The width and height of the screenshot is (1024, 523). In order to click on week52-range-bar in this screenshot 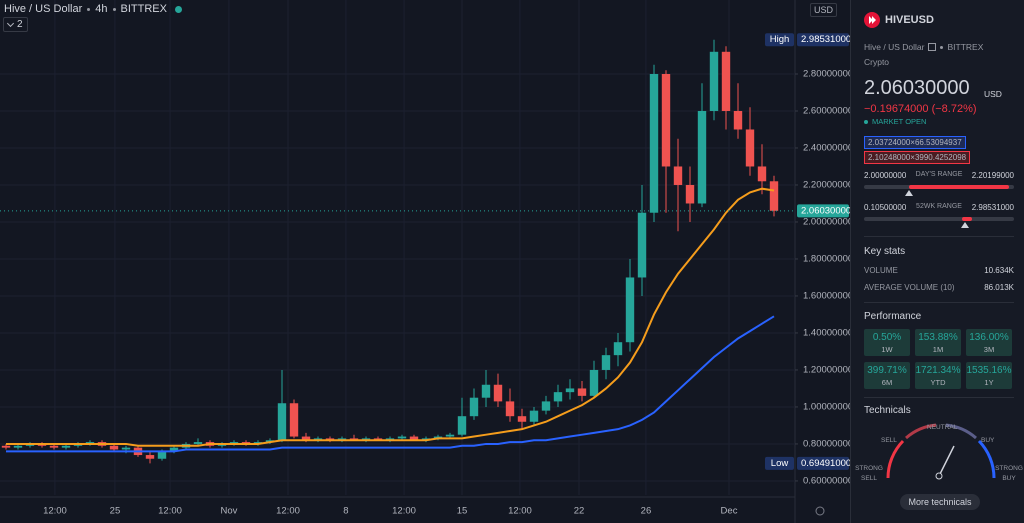, I will do `click(939, 219)`.